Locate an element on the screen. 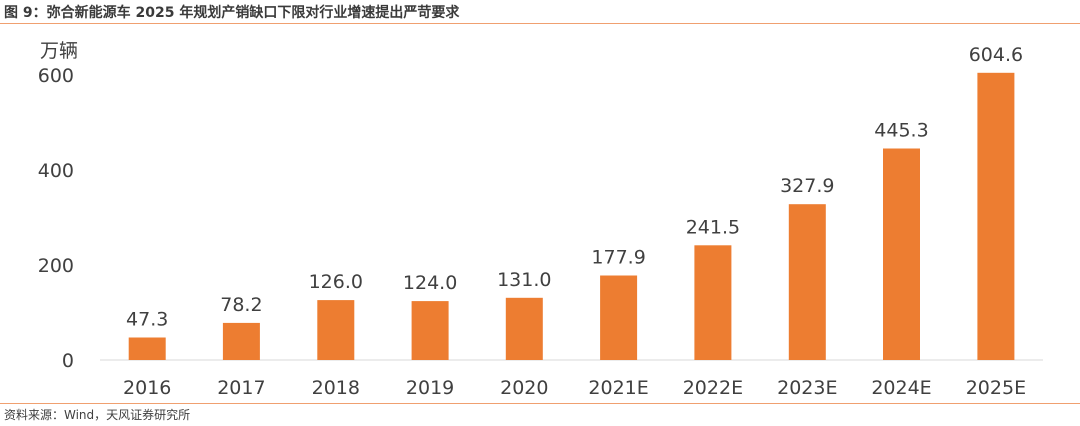 The image size is (1080, 426). x-tick-2022E: 2022E is located at coordinates (713, 388).